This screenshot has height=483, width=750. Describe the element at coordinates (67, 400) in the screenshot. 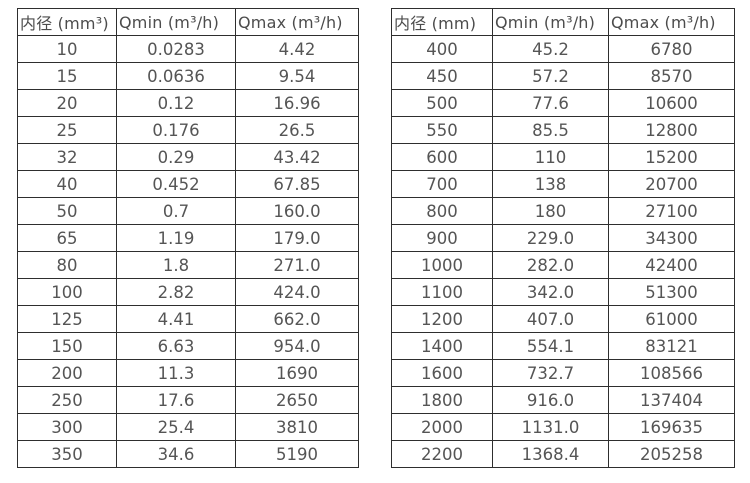

I see `table-cell: 250` at that location.